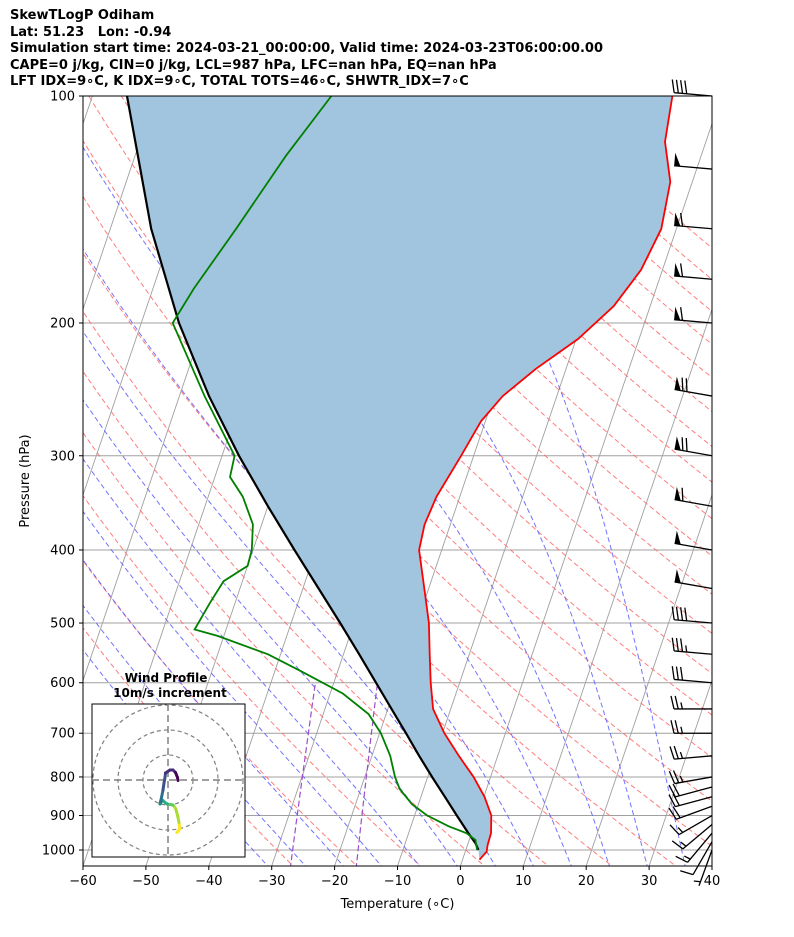  What do you see at coordinates (523, 881) in the screenshot?
I see `x-tick-label: 10` at bounding box center [523, 881].